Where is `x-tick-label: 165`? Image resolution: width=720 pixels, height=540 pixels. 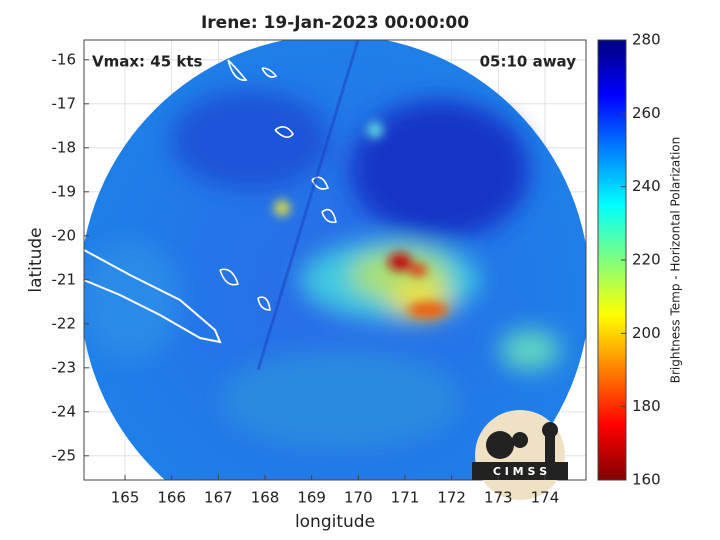 x-tick-label: 165 is located at coordinates (125, 498).